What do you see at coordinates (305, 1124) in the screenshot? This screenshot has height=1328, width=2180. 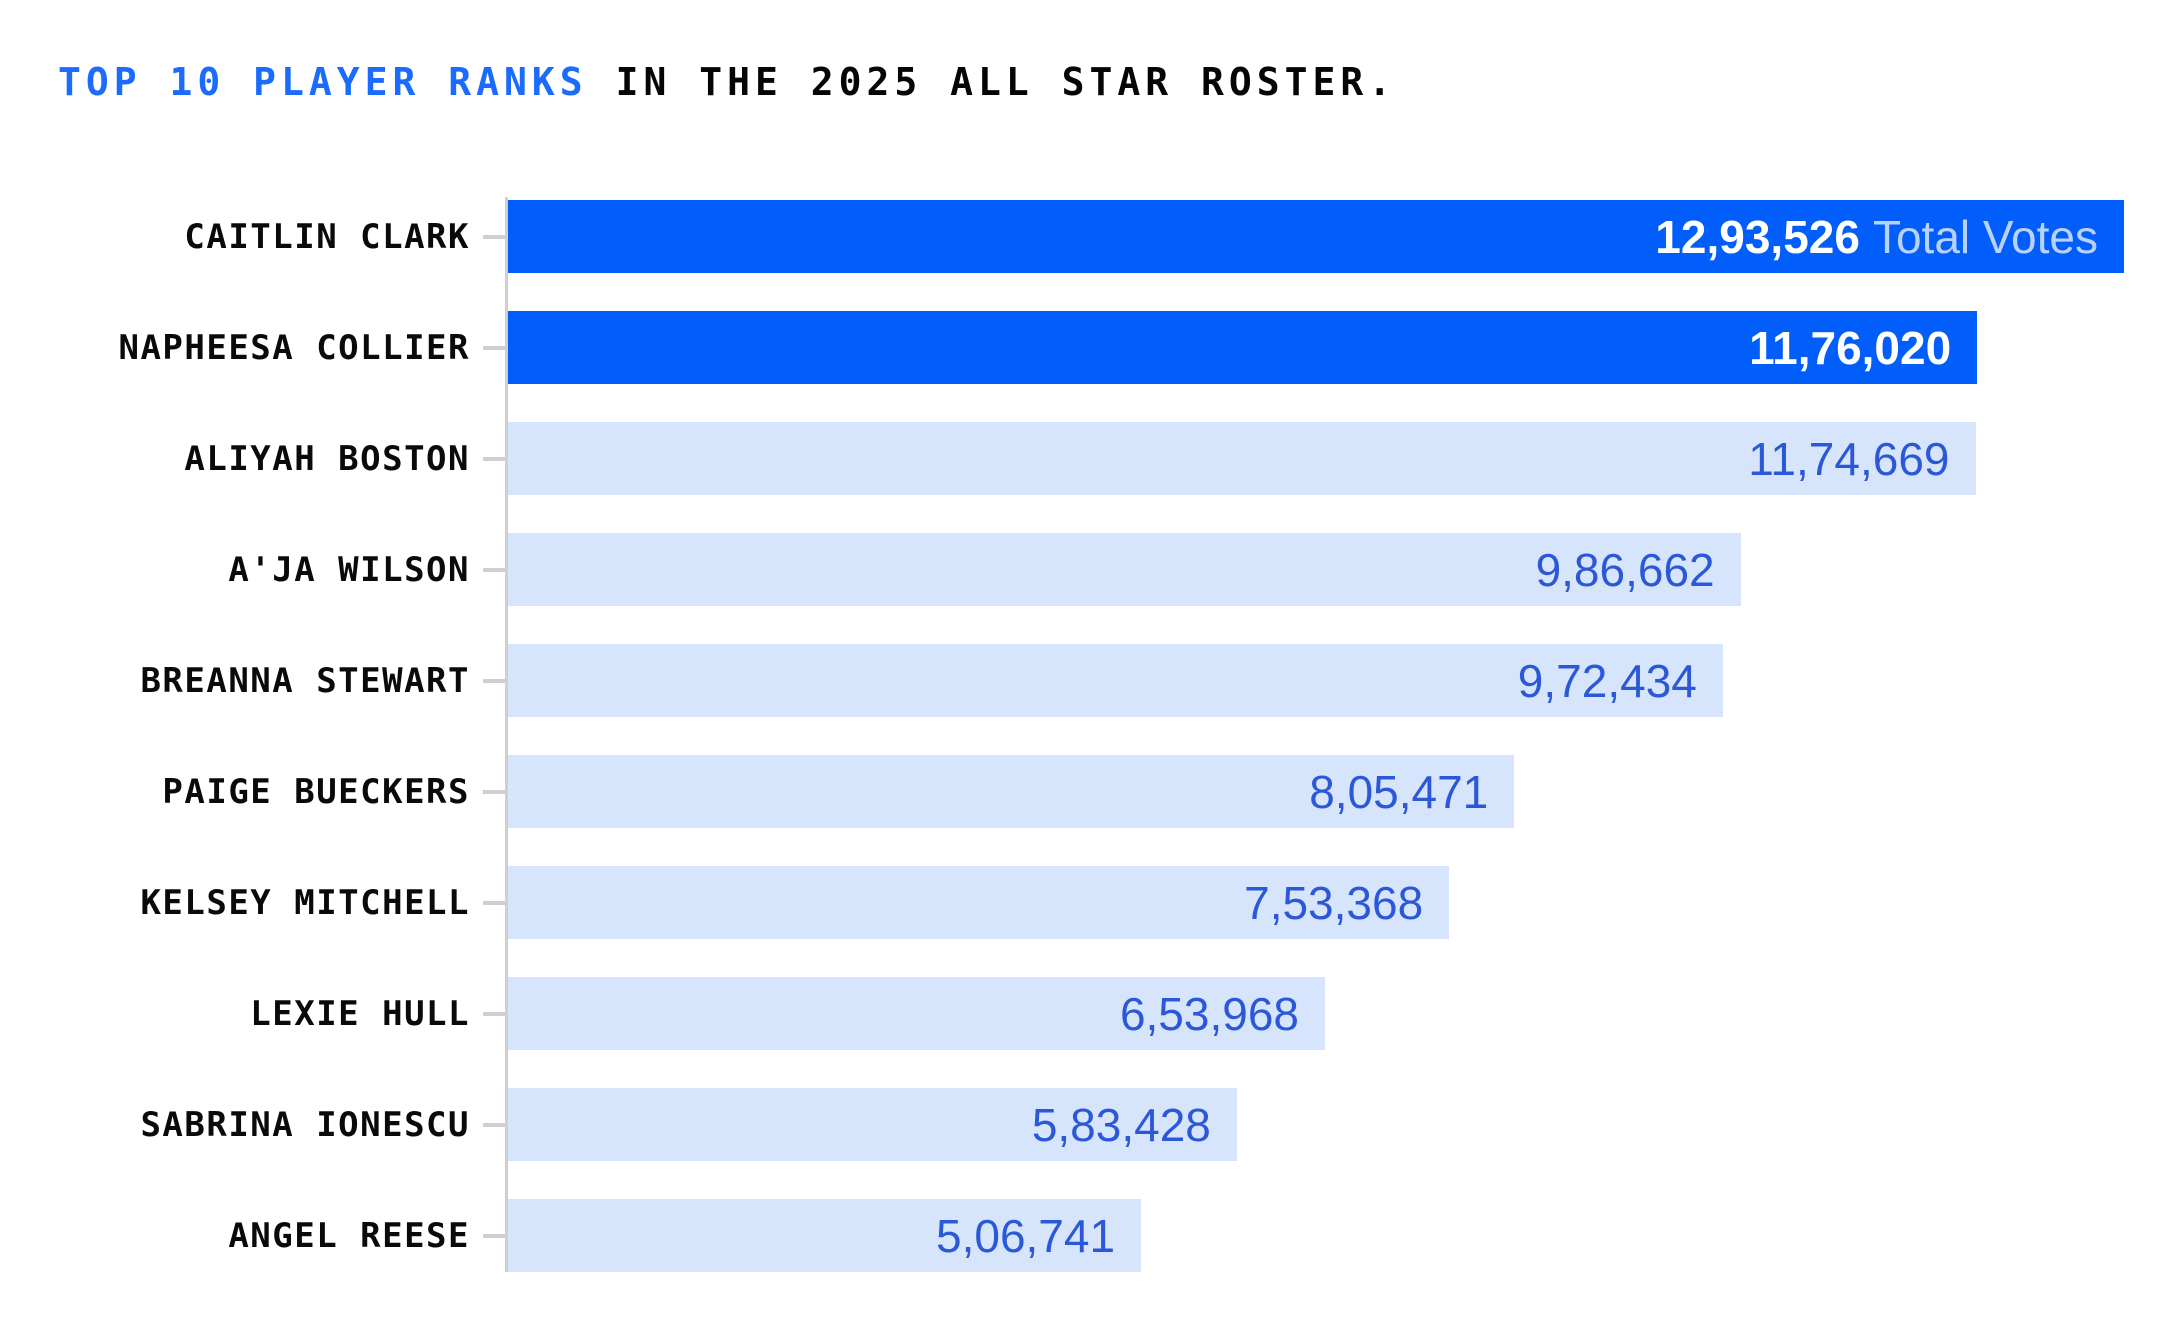 I see `player-label: SABRINA IONESCU` at bounding box center [305, 1124].